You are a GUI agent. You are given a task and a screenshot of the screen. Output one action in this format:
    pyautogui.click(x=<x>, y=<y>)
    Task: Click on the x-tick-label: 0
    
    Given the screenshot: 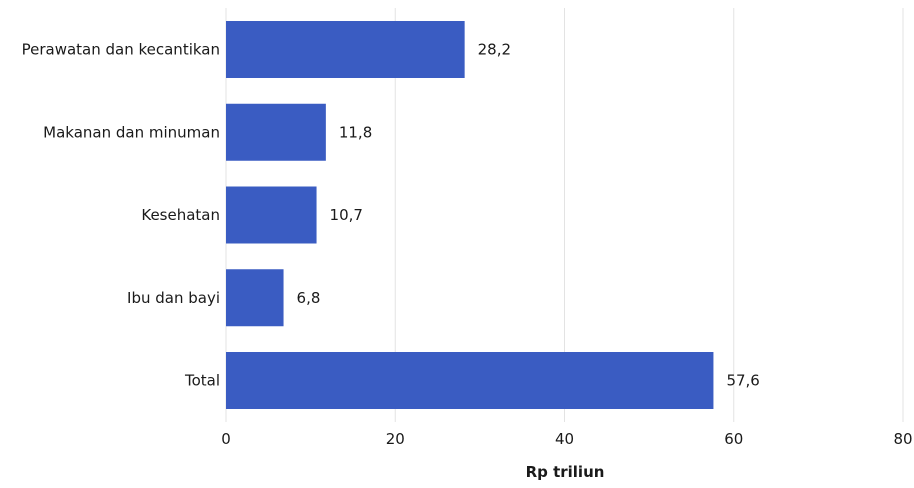 What is the action you would take?
    pyautogui.click(x=226, y=439)
    